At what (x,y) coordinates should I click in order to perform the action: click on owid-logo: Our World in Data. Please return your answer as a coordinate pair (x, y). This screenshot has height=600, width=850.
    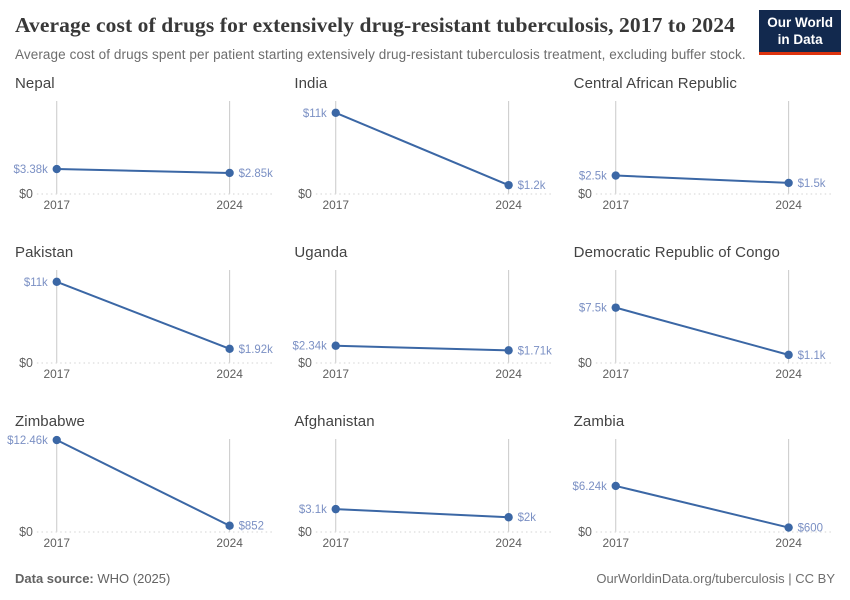
    Looking at the image, I should click on (800, 32).